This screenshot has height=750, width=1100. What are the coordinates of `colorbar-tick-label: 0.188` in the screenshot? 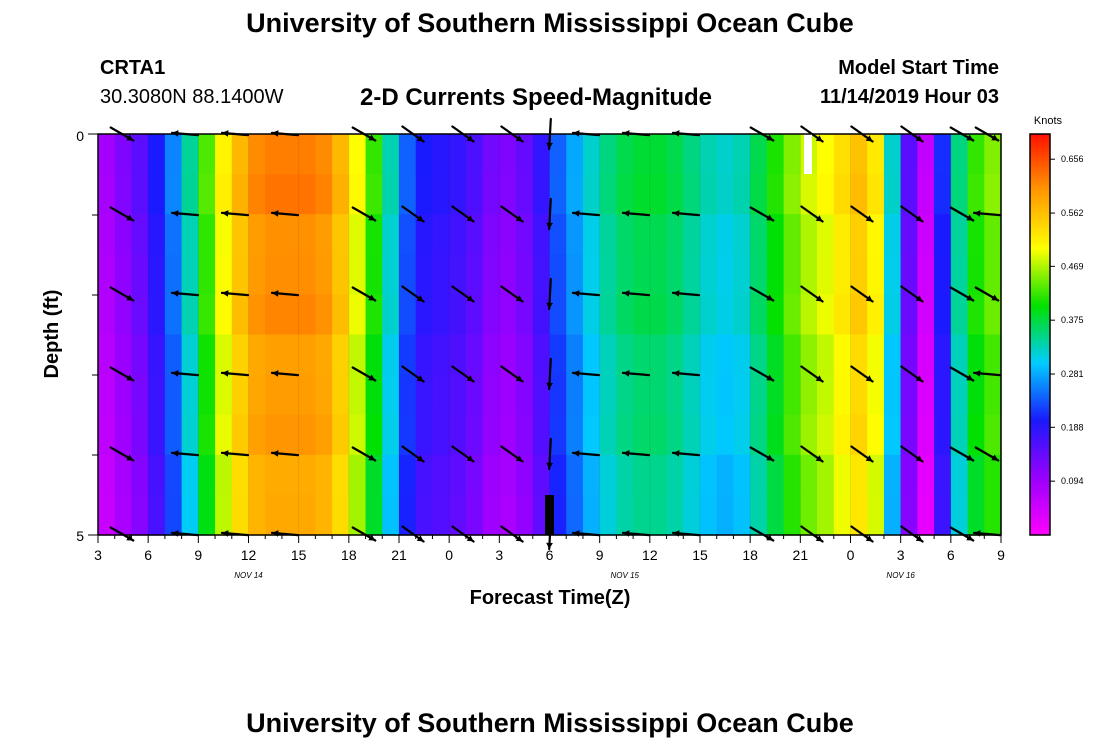 It's located at (1072, 427).